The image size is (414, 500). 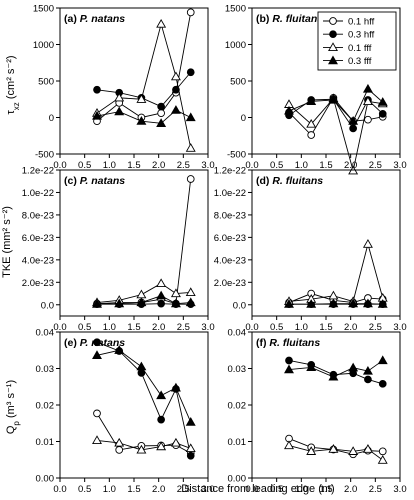 What do you see at coordinates (357, 41) in the screenshot?
I see `legend: 0.1 hff 0.3 hff 0.1 fff 0.3 fff` at bounding box center [357, 41].